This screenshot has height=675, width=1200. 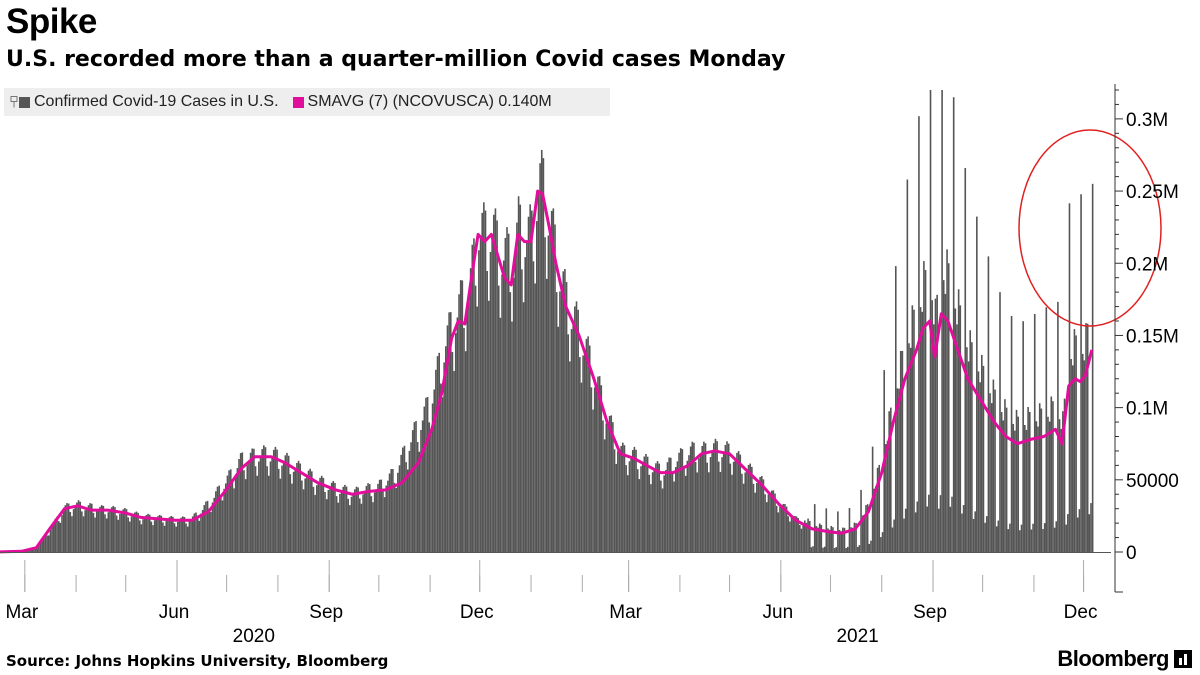 I want to click on x-tick-label: Dec, so click(x=1081, y=612).